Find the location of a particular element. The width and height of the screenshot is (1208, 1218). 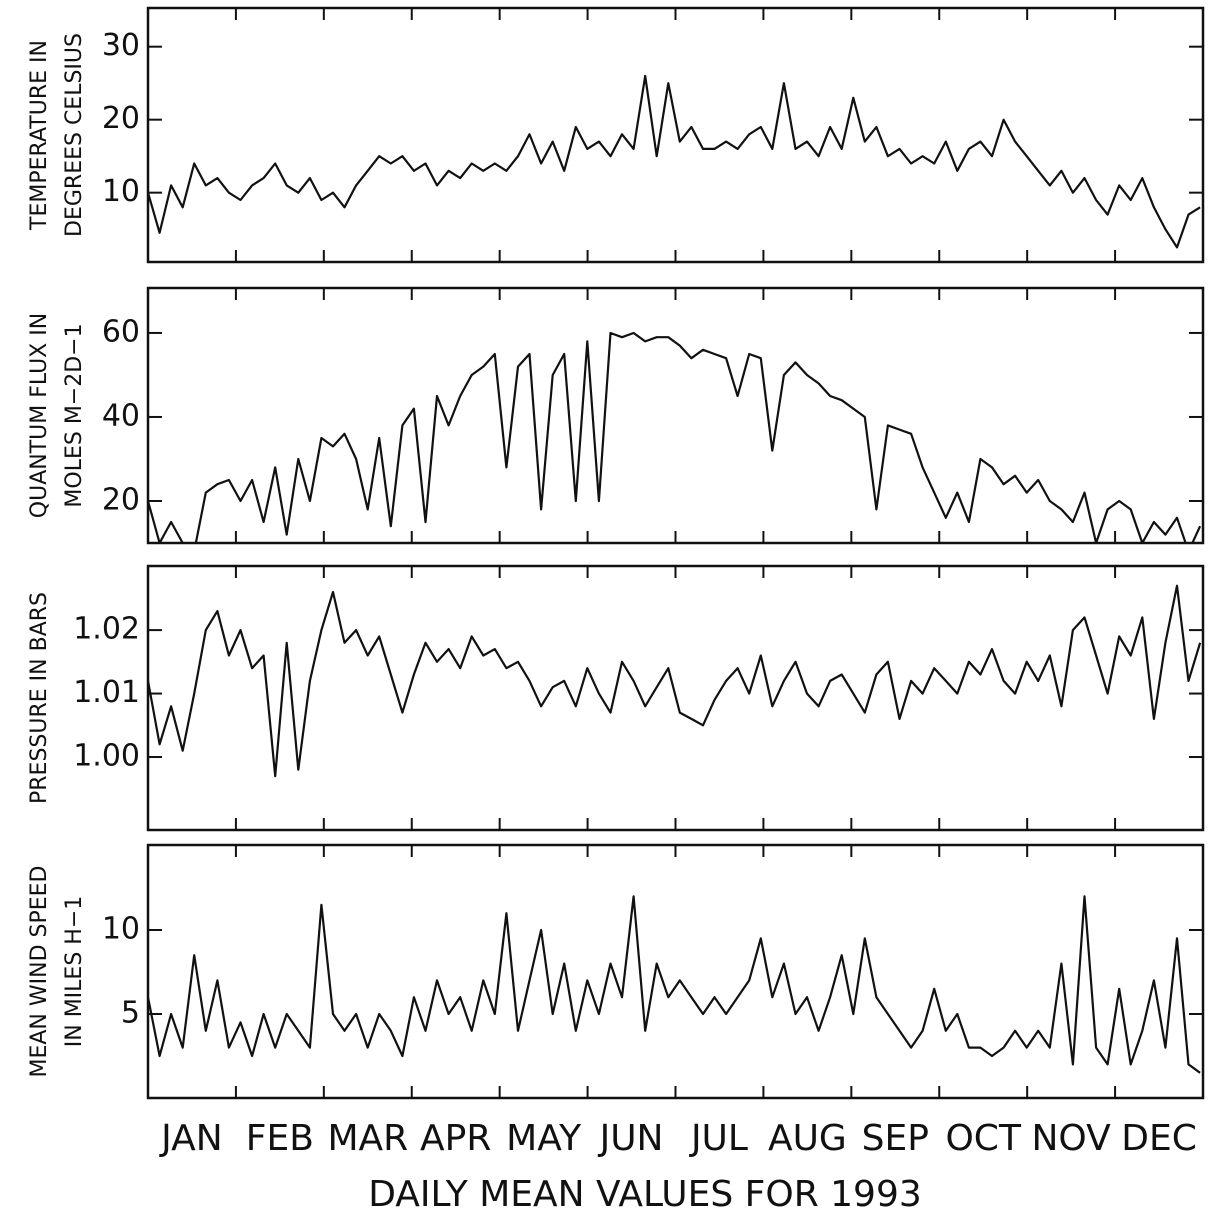

month-label: APR is located at coordinates (455, 1138).